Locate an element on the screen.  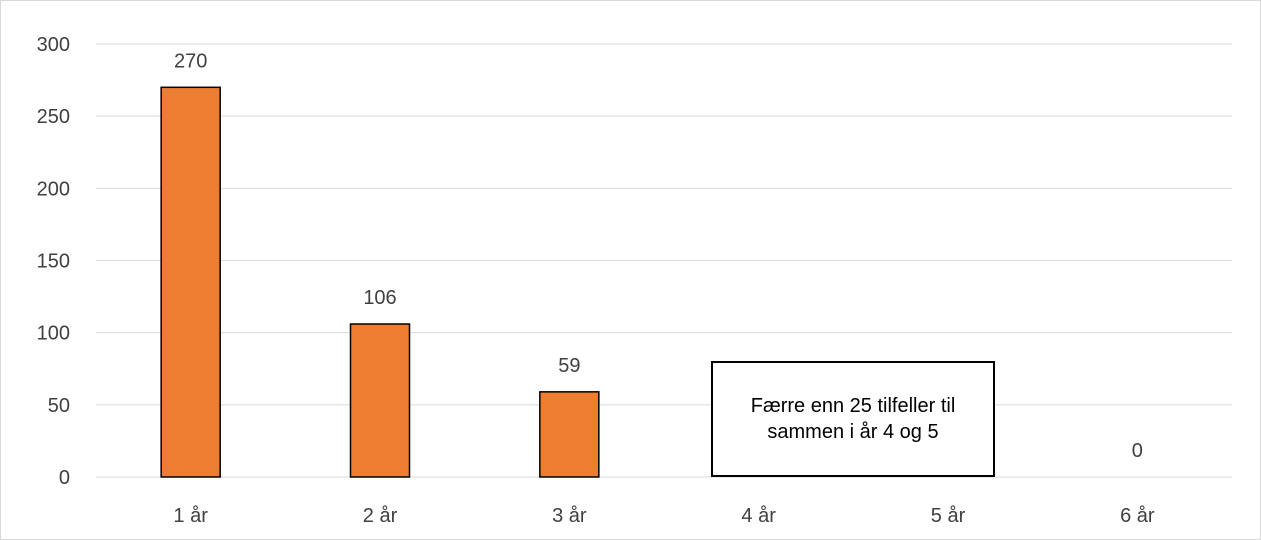
y-tick-label: 300 is located at coordinates (53, 45).